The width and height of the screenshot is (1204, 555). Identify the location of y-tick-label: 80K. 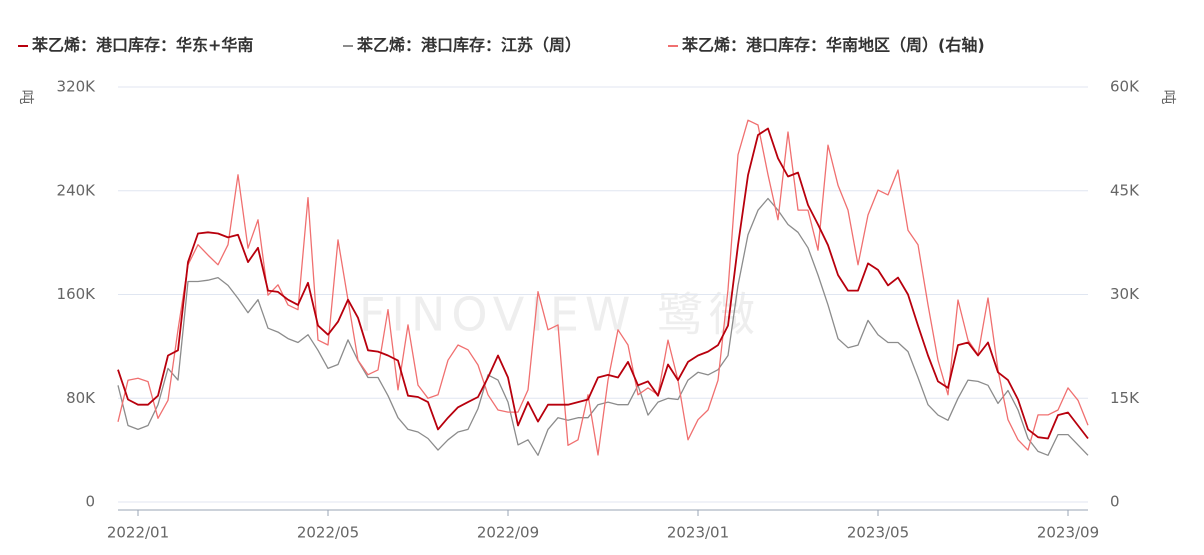
(81, 398).